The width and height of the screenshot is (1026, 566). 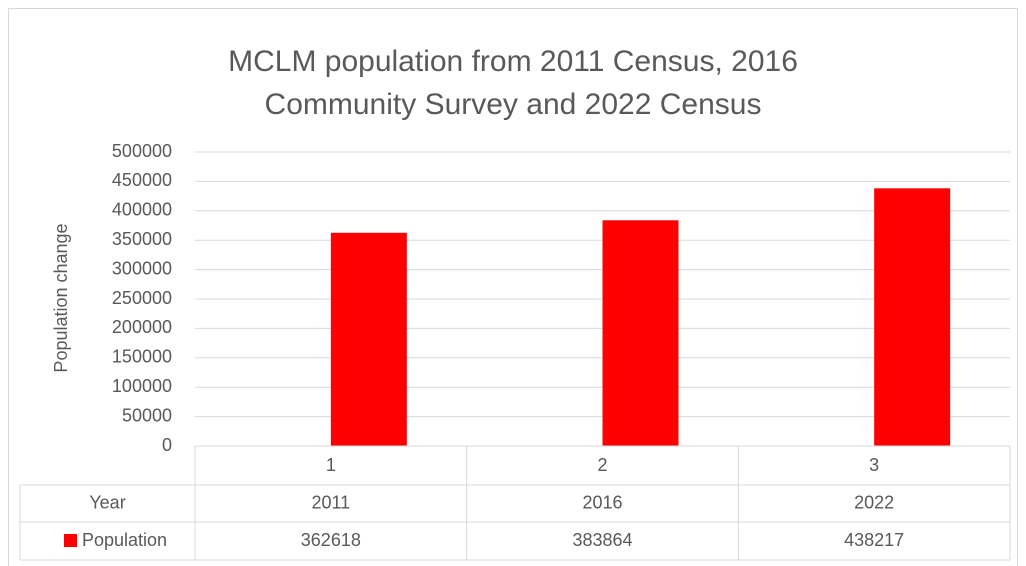 I want to click on y-tick-label: 300000, so click(x=142, y=268).